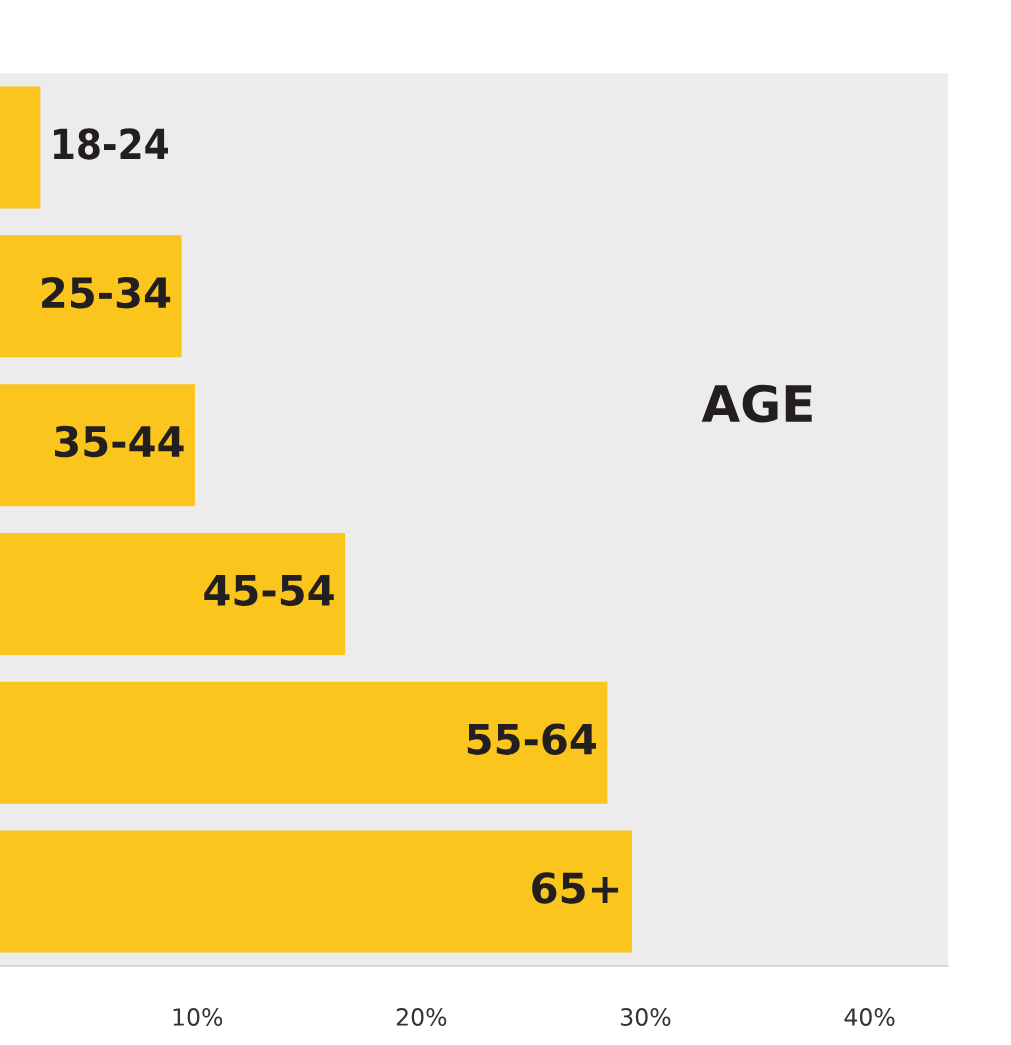 The image size is (1011, 1045). I want to click on y-tick-label: 65+, so click(575, 888).